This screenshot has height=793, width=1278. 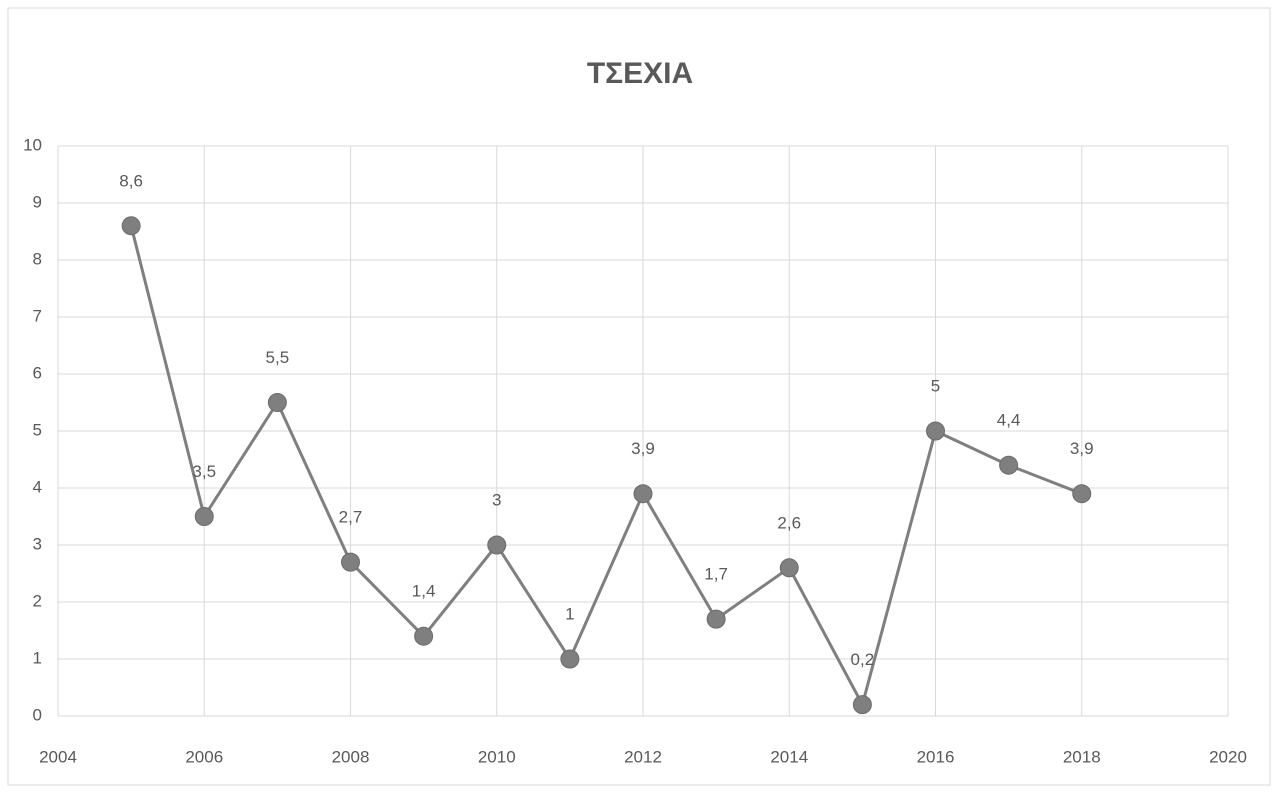 I want to click on x-tick-label: 2020, so click(x=1228, y=756).